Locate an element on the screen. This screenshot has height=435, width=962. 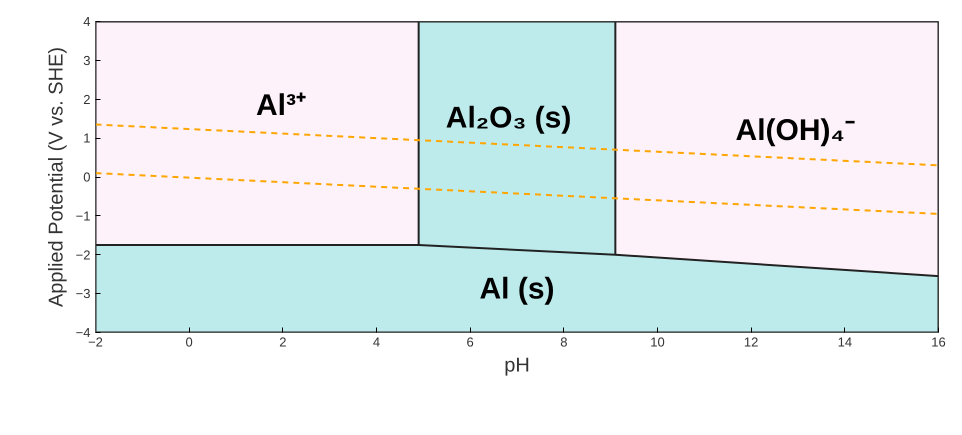
x-tick-label: 16 is located at coordinates (938, 342).